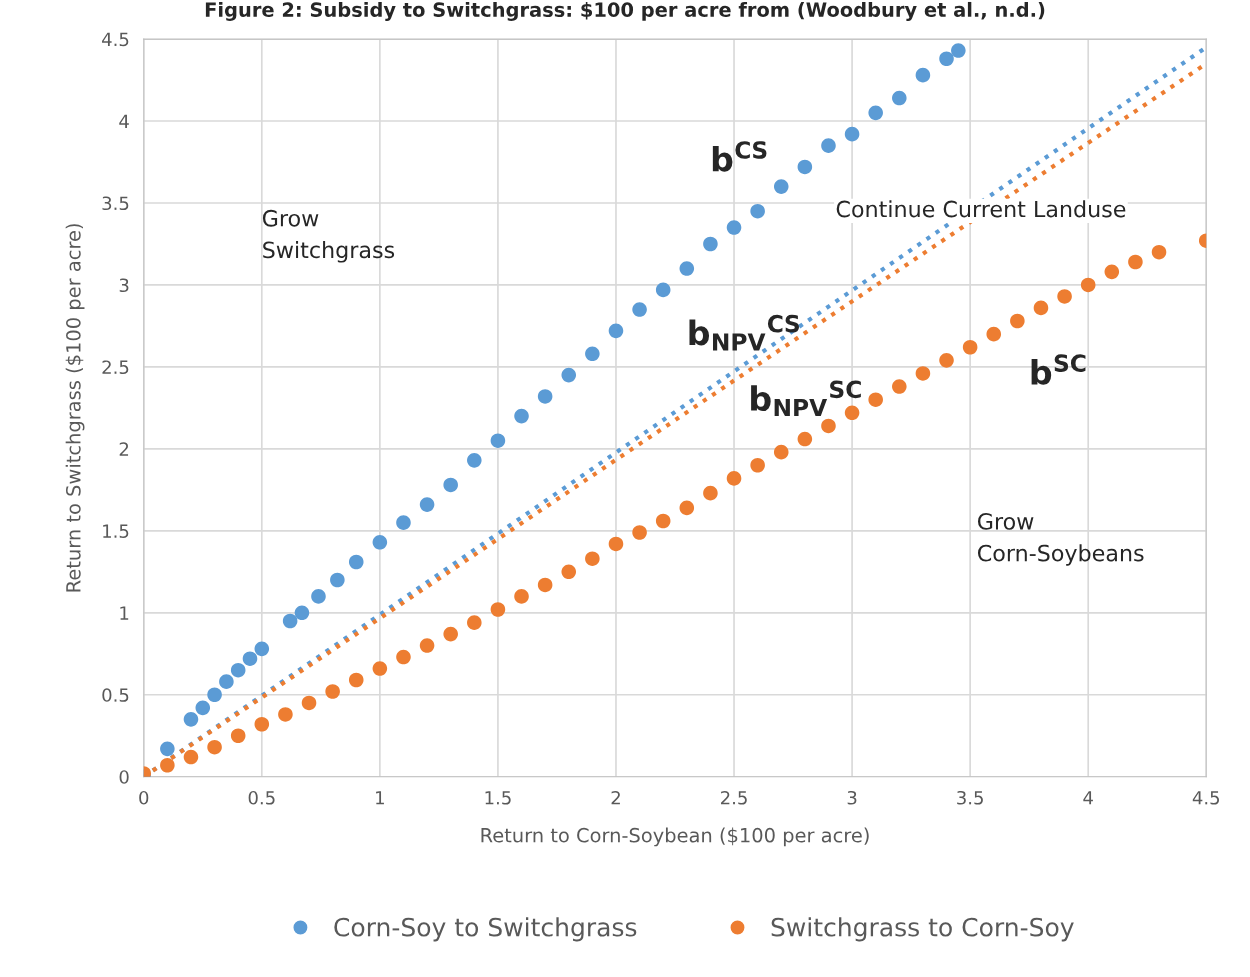  Describe the element at coordinates (75, 408) in the screenshot. I see `y-axis-title: Return to Switchgrass ($100 per acre)` at that location.